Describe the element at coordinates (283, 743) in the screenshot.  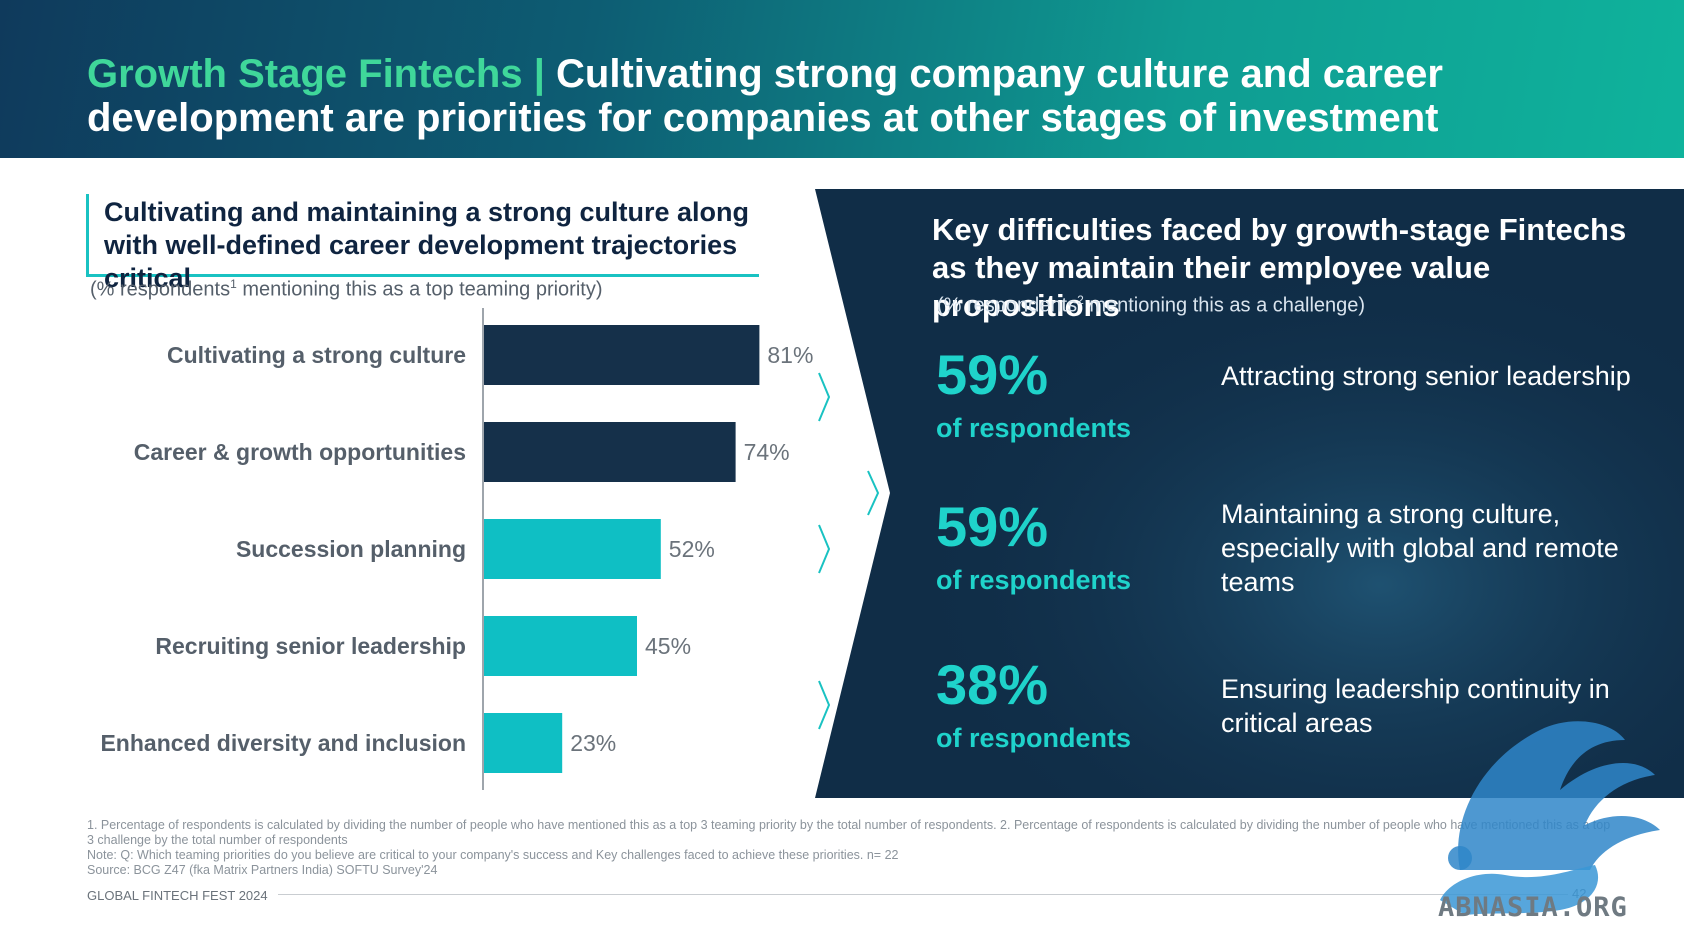
I see `chart-category-label: Enhanced diversity and inclusion` at that location.